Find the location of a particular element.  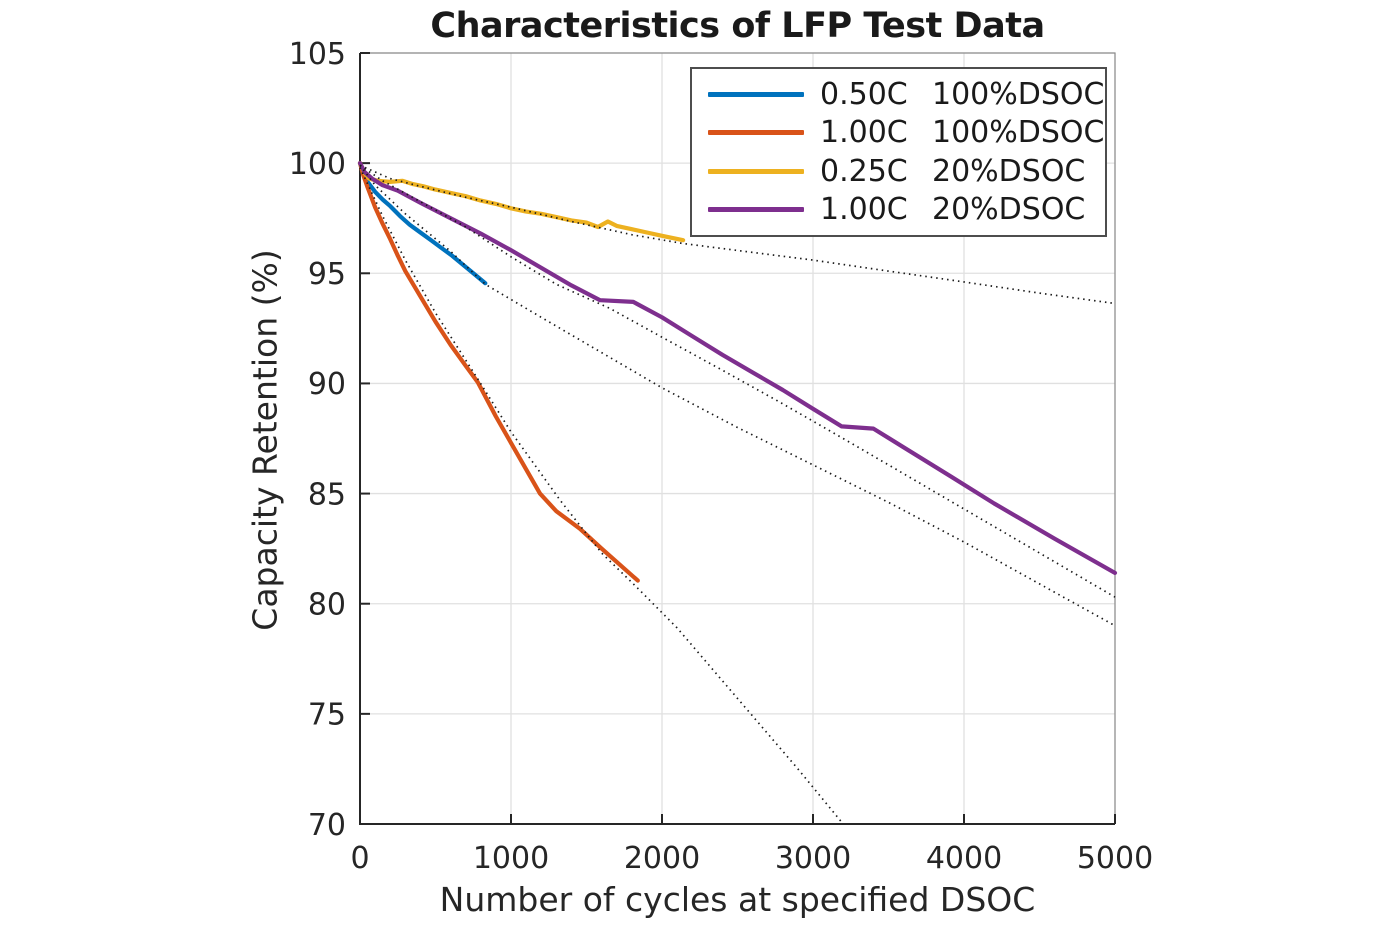

legend-label-rate: 0.25C is located at coordinates (864, 171).